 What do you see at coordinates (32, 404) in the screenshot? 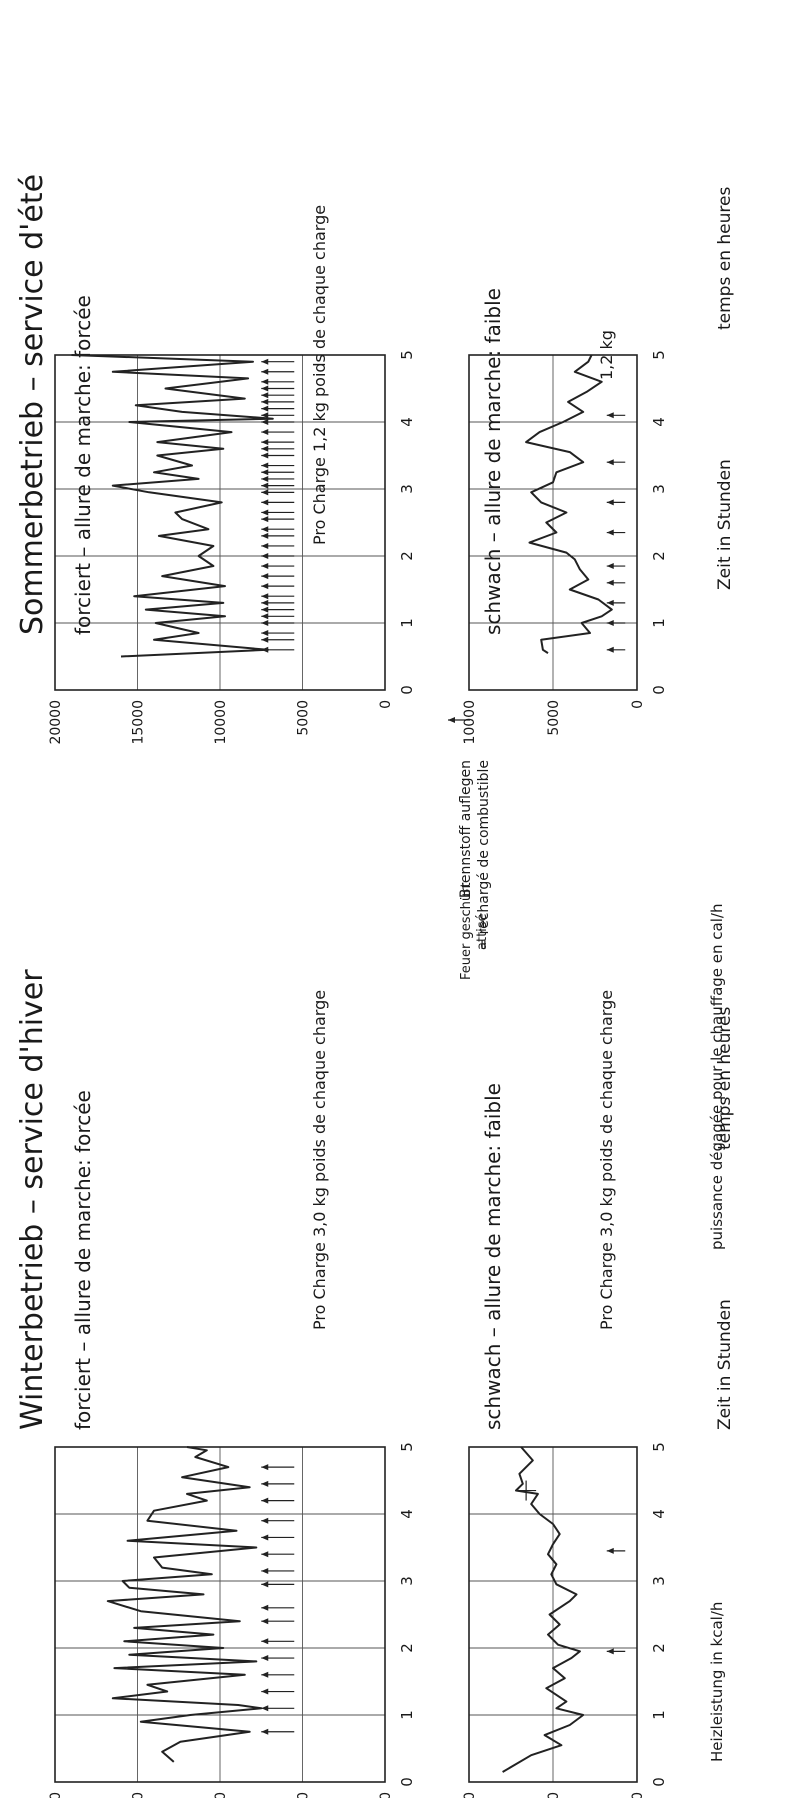
I see `summer-title: Sommerbetrieb – service d'été` at bounding box center [32, 404].